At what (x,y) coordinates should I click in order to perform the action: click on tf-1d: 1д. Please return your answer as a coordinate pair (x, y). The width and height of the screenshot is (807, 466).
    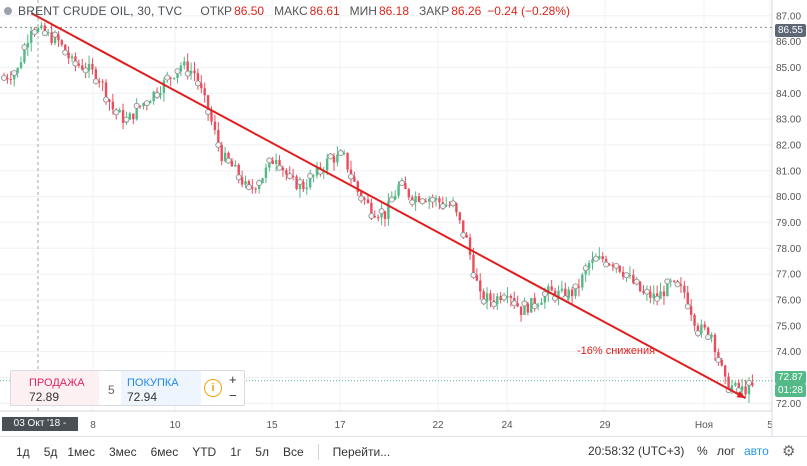
    Looking at the image, I should click on (23, 451).